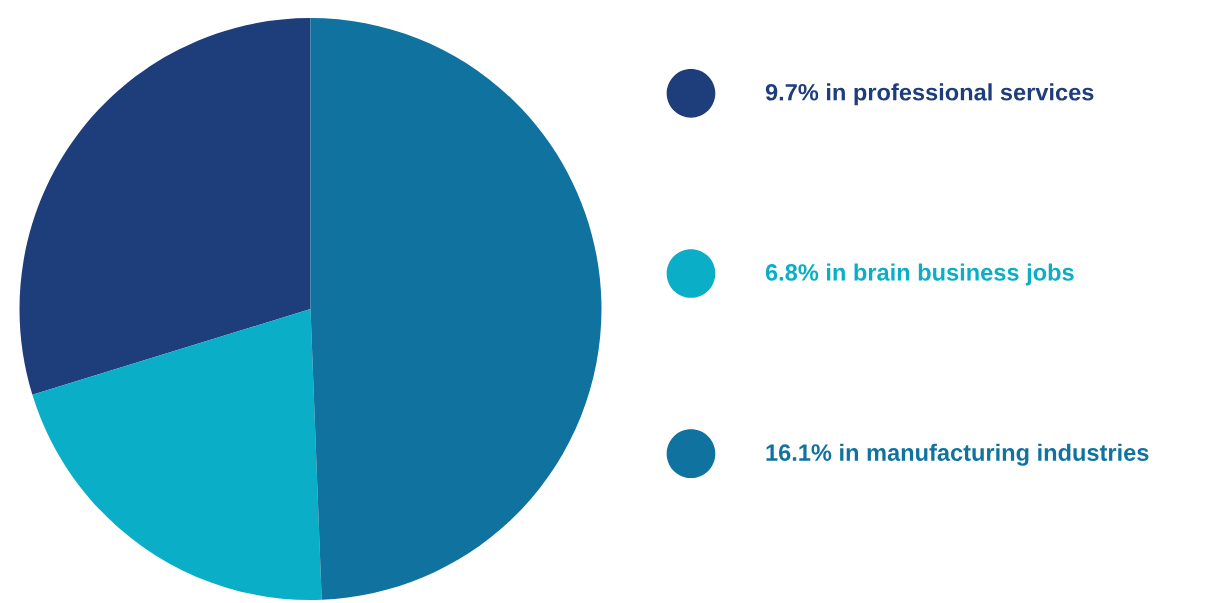 The height and width of the screenshot is (603, 1231). I want to click on legend-label: 9.7% in professional services, so click(929, 94).